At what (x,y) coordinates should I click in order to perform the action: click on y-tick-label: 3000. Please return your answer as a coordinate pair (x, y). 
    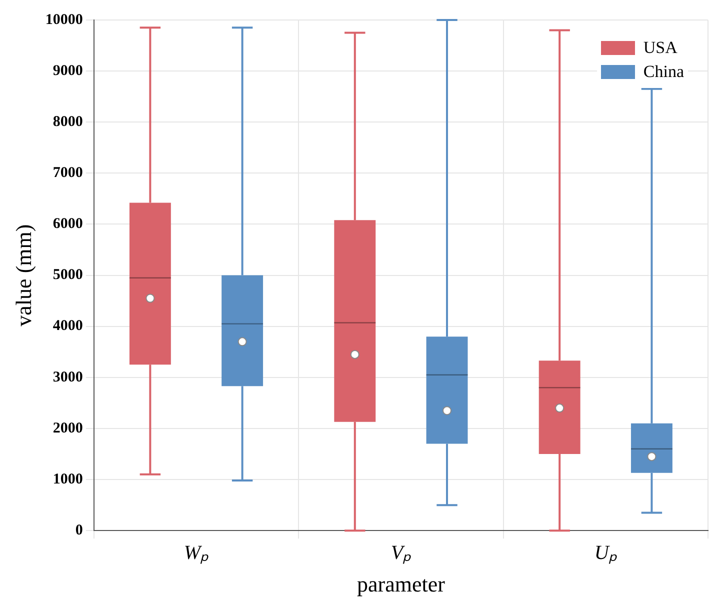
    Looking at the image, I should click on (67, 377).